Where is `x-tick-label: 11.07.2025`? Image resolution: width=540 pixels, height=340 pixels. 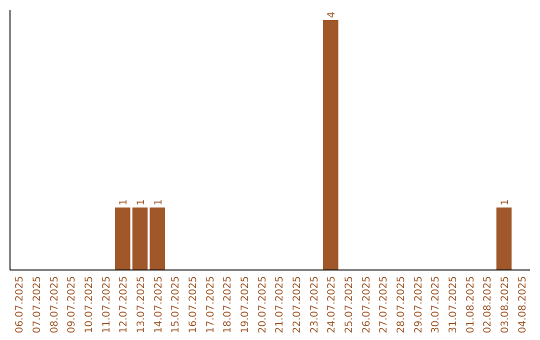 x-tick-label: 11.07.2025 is located at coordinates (106, 305).